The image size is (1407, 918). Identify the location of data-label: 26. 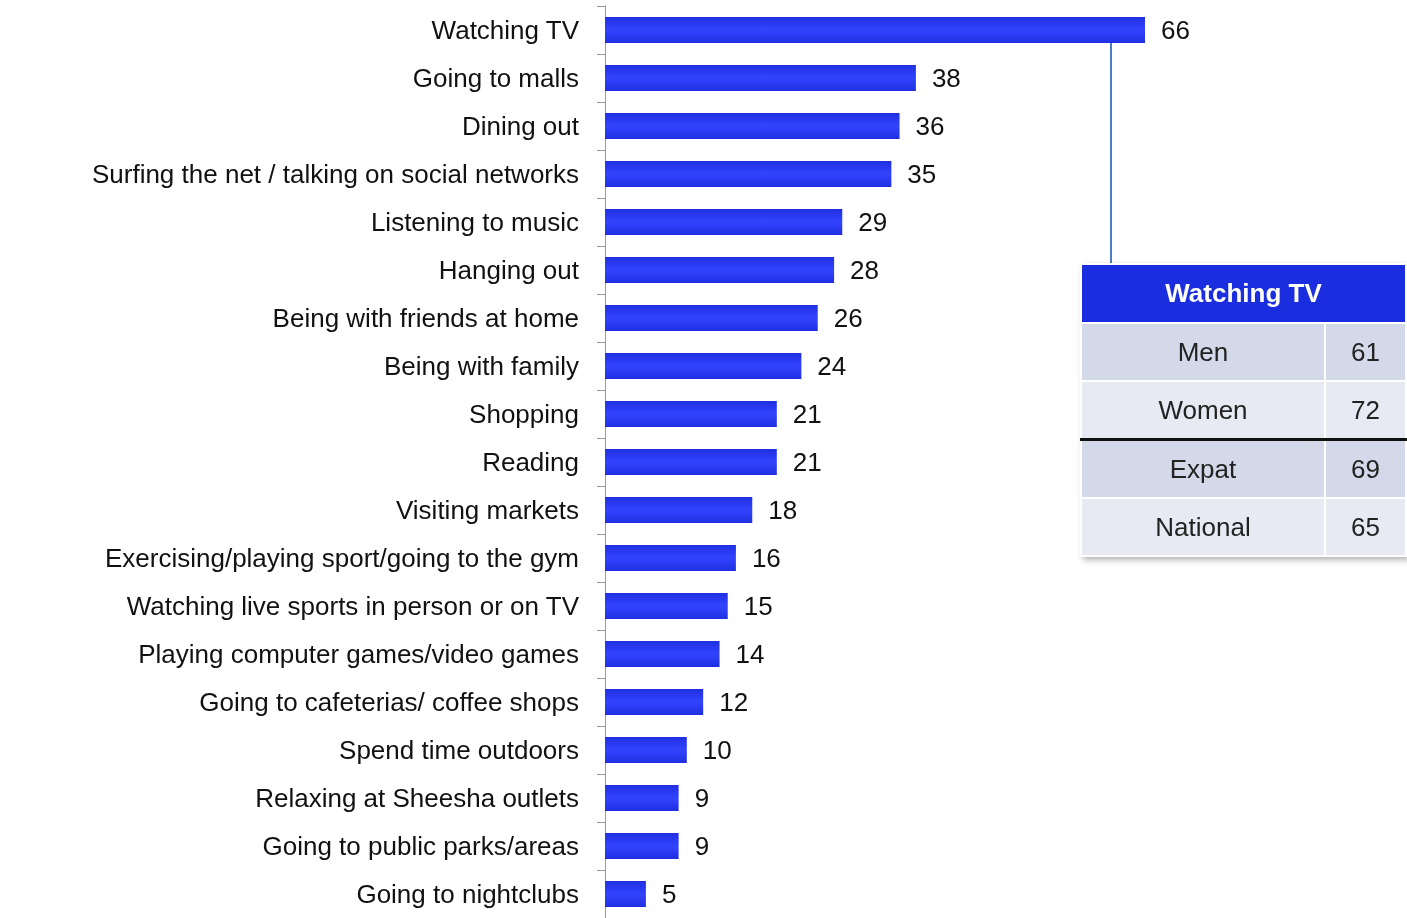
(848, 318).